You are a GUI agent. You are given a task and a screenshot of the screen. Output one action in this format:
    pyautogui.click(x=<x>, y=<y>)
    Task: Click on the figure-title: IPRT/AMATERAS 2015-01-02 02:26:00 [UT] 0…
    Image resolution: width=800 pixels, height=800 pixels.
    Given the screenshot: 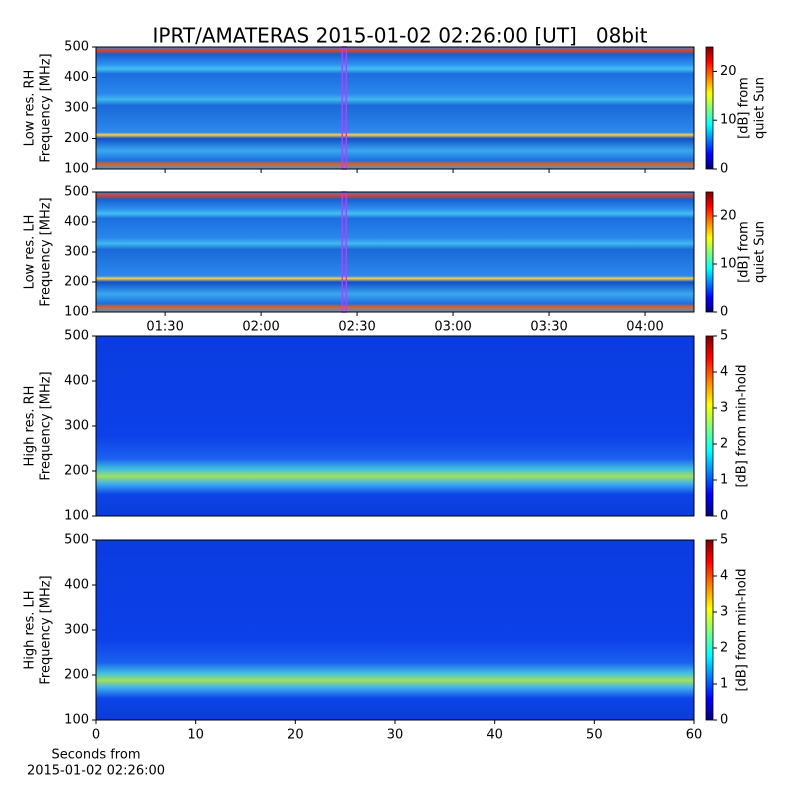 What is the action you would take?
    pyautogui.click(x=400, y=36)
    